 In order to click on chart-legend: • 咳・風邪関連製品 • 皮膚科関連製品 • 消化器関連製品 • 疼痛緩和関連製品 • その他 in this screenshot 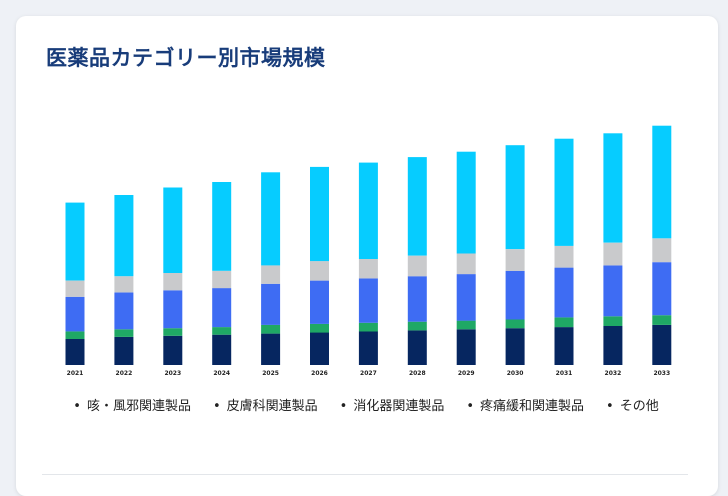, I will do `click(366, 407)`.